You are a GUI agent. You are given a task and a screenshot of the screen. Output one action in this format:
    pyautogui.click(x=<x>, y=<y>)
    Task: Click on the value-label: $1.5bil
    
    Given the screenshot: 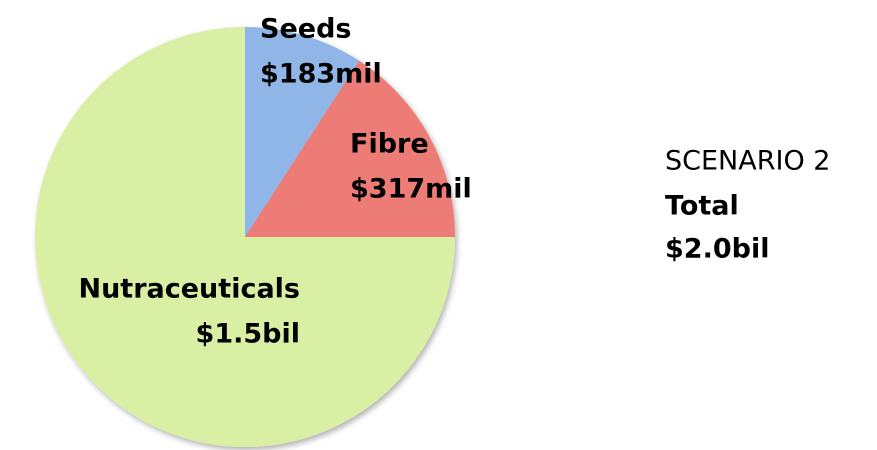 What is the action you would take?
    pyautogui.click(x=248, y=334)
    